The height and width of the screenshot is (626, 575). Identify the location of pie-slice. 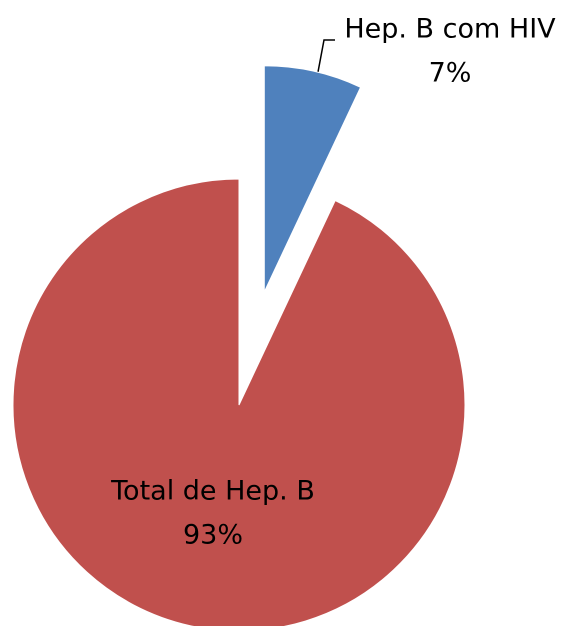
(312, 179).